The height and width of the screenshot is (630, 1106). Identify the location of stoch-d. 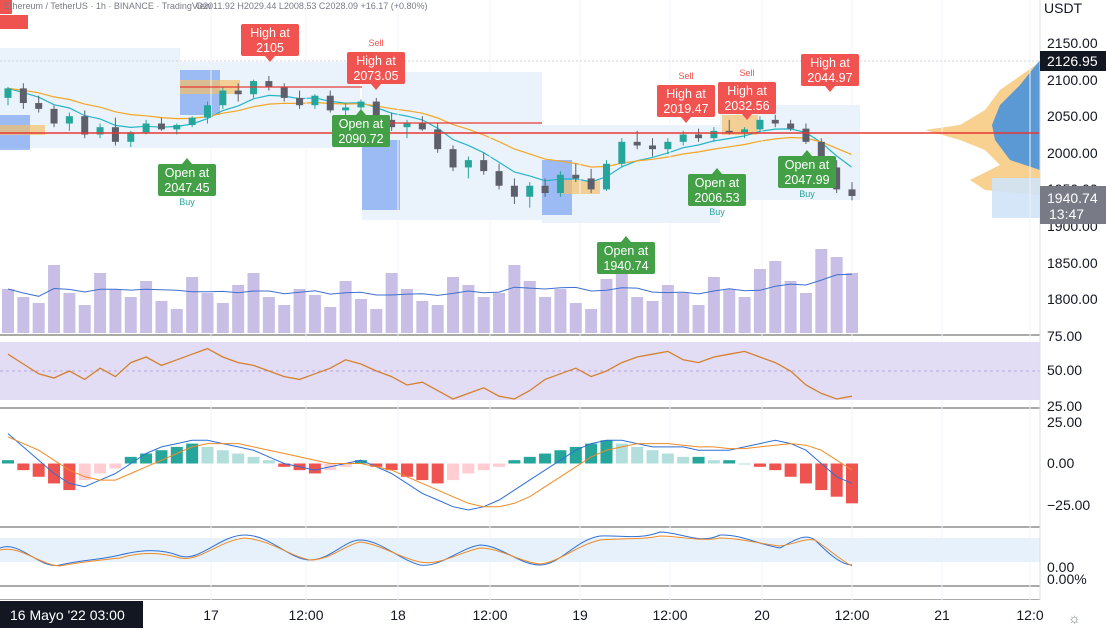
(426, 551).